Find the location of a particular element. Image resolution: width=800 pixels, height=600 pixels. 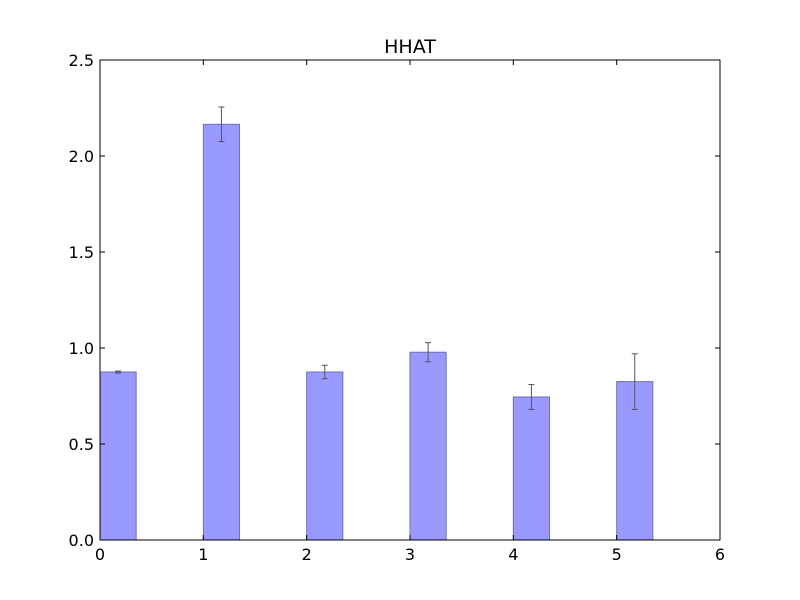

y-tick-label-2: 1.0 is located at coordinates (81, 348).